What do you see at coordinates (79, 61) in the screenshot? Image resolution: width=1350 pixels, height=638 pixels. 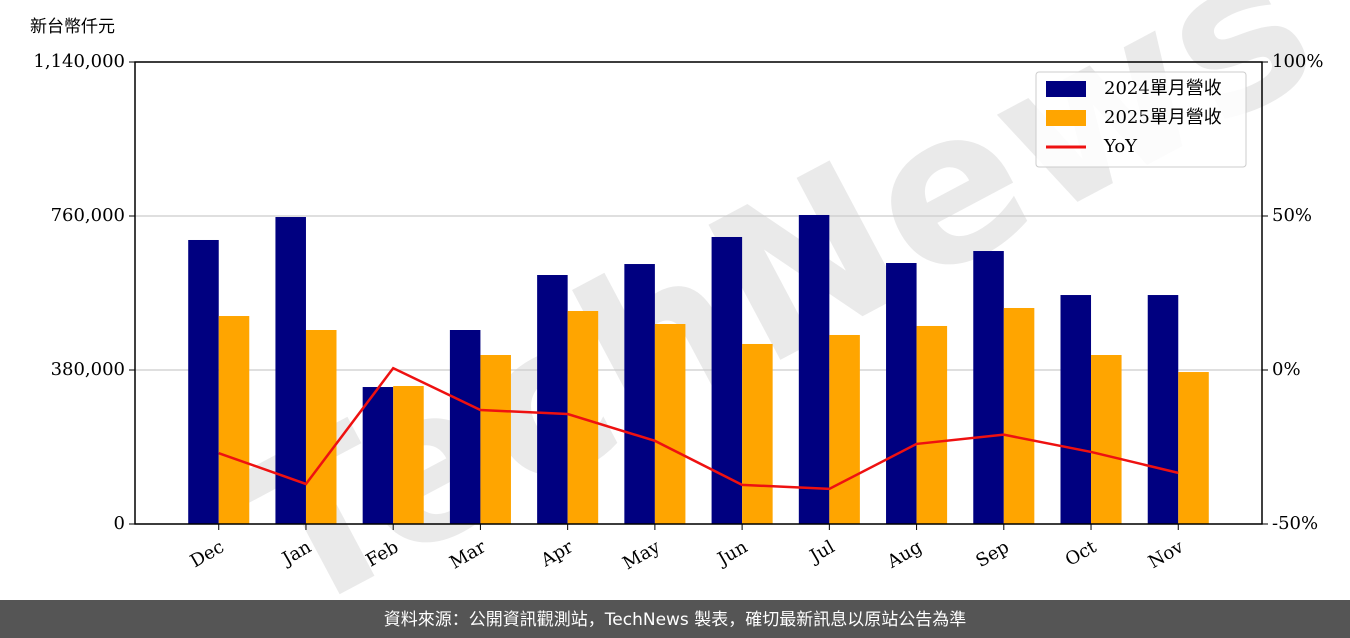 I see `y-tick-label: 1,140,000` at bounding box center [79, 61].